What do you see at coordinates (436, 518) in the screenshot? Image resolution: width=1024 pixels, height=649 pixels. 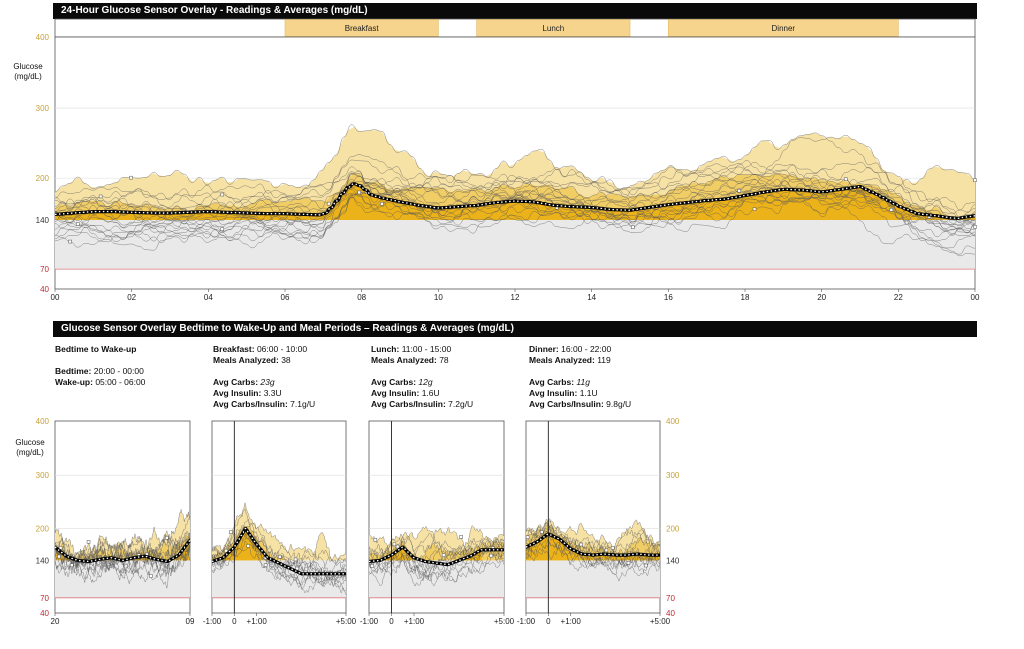 I see `lunch-chart` at bounding box center [436, 518].